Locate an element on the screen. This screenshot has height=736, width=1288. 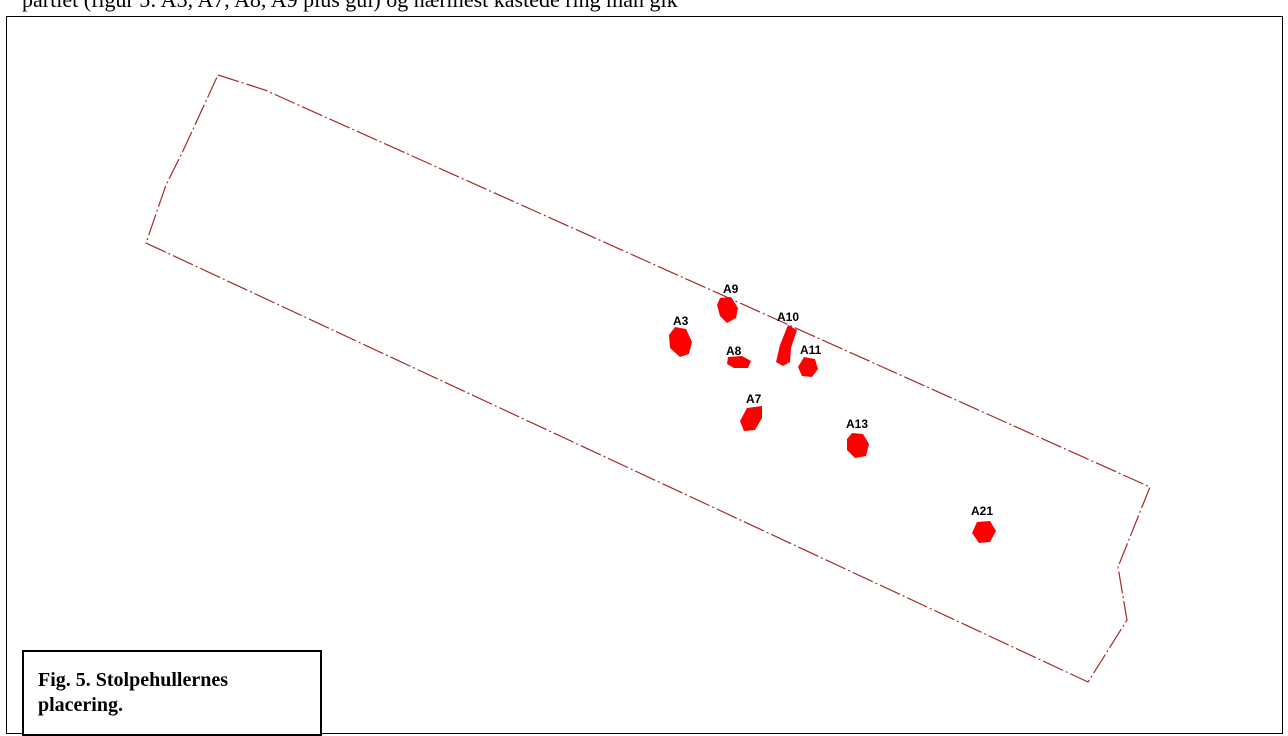
feature-A8-shape is located at coordinates (739, 362).